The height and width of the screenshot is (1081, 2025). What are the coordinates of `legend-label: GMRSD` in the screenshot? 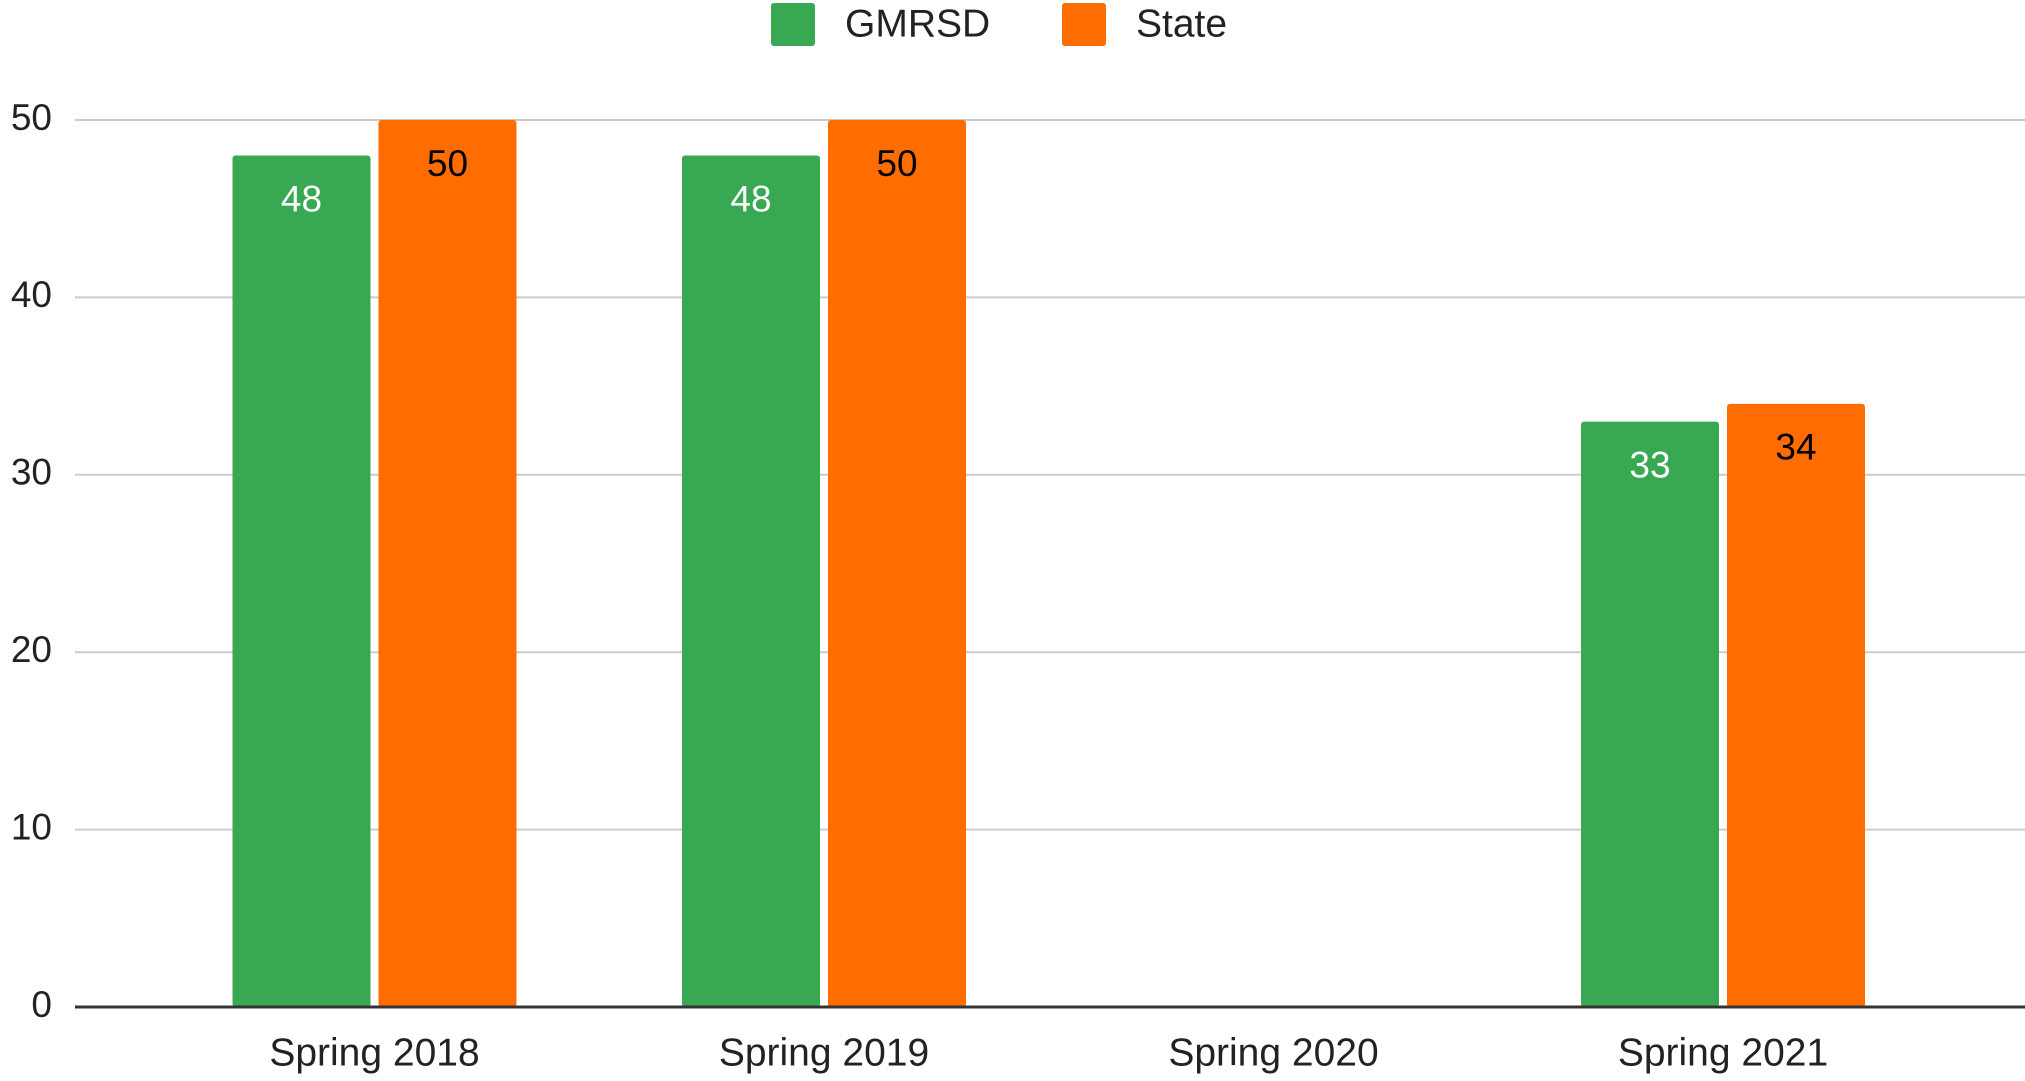 It's located at (917, 23).